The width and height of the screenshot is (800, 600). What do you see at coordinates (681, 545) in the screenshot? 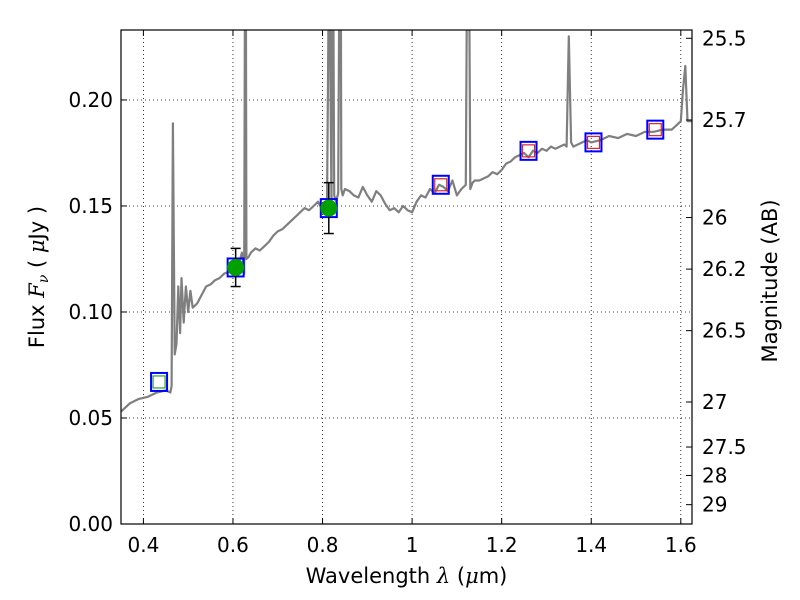
I see `x-tick-label: 1.6` at bounding box center [681, 545].